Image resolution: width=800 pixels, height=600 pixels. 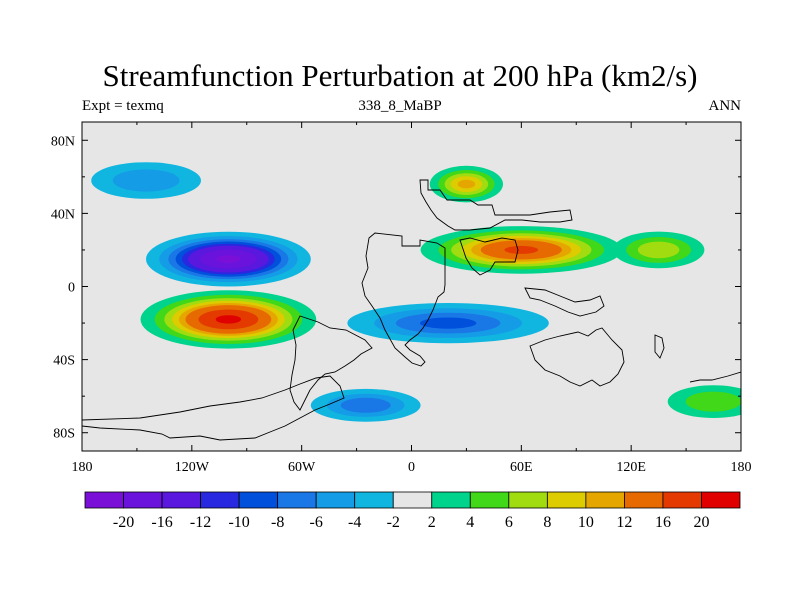 I want to click on colorbar-label-6: -4, so click(x=354, y=522).